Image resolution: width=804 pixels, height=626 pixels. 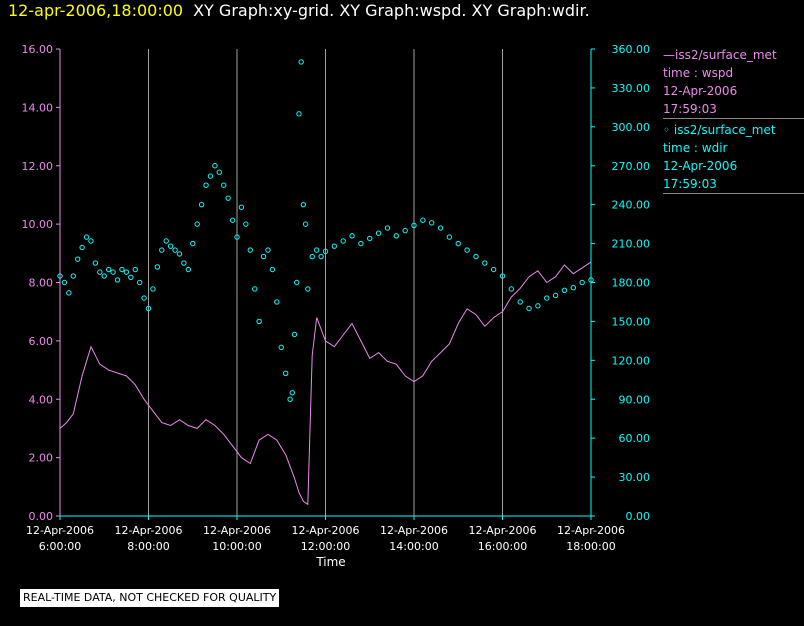 What do you see at coordinates (690, 184) in the screenshot?
I see `legend-wdir-time: 17:59:03` at bounding box center [690, 184].